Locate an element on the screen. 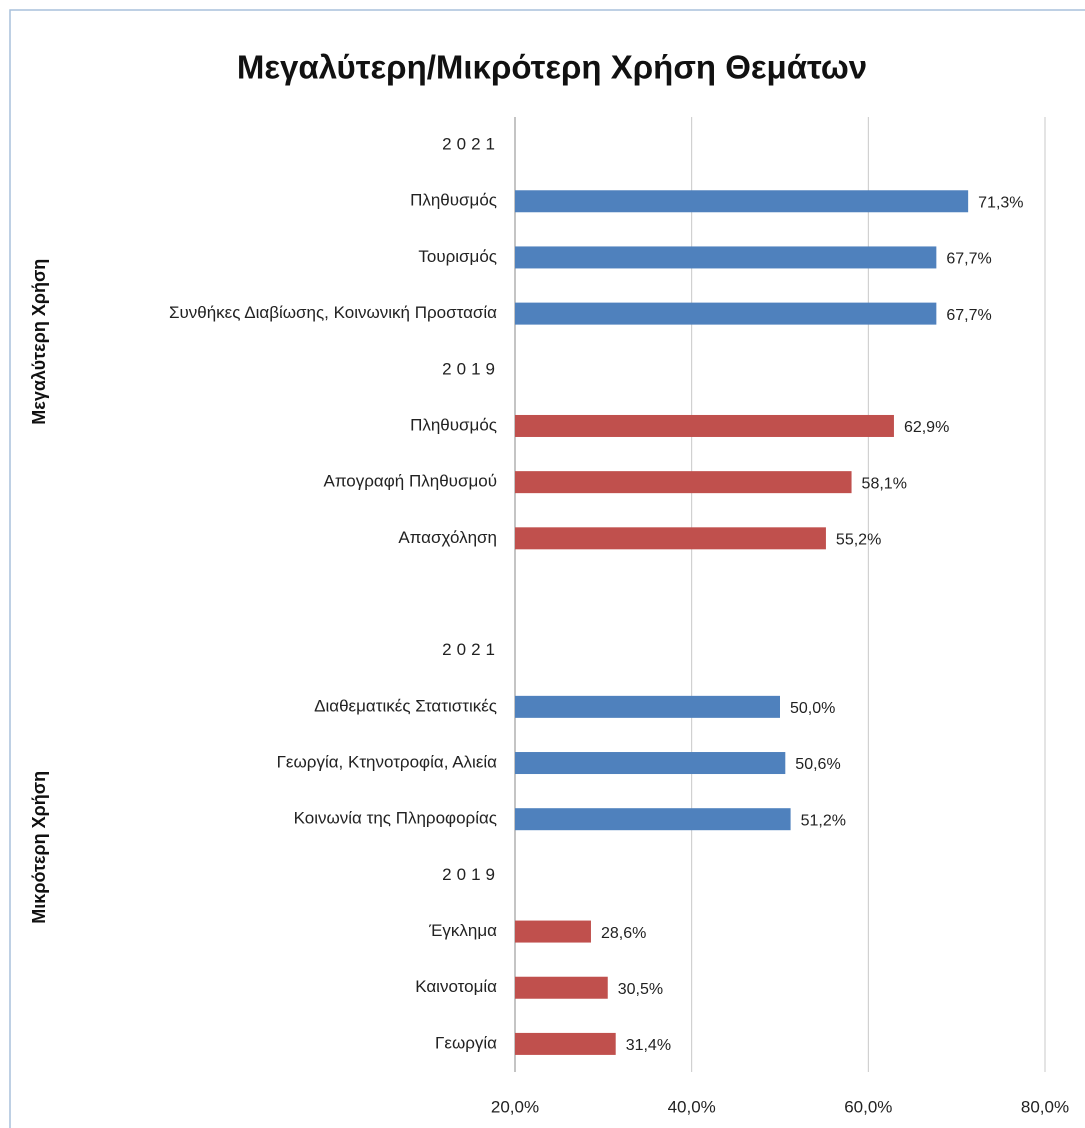 Image resolution: width=1085 pixels, height=1128 pixels. y-tick-label: Απογραφή Πληθυσμού is located at coordinates (410, 481).